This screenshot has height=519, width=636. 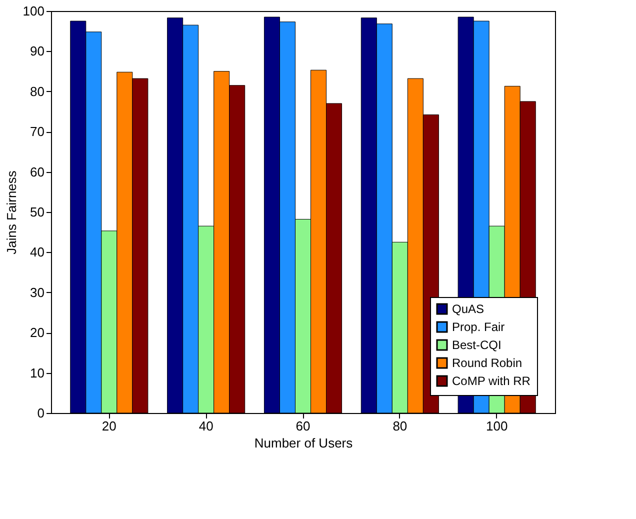 I want to click on y-tick-label: 40, so click(x=37, y=252).